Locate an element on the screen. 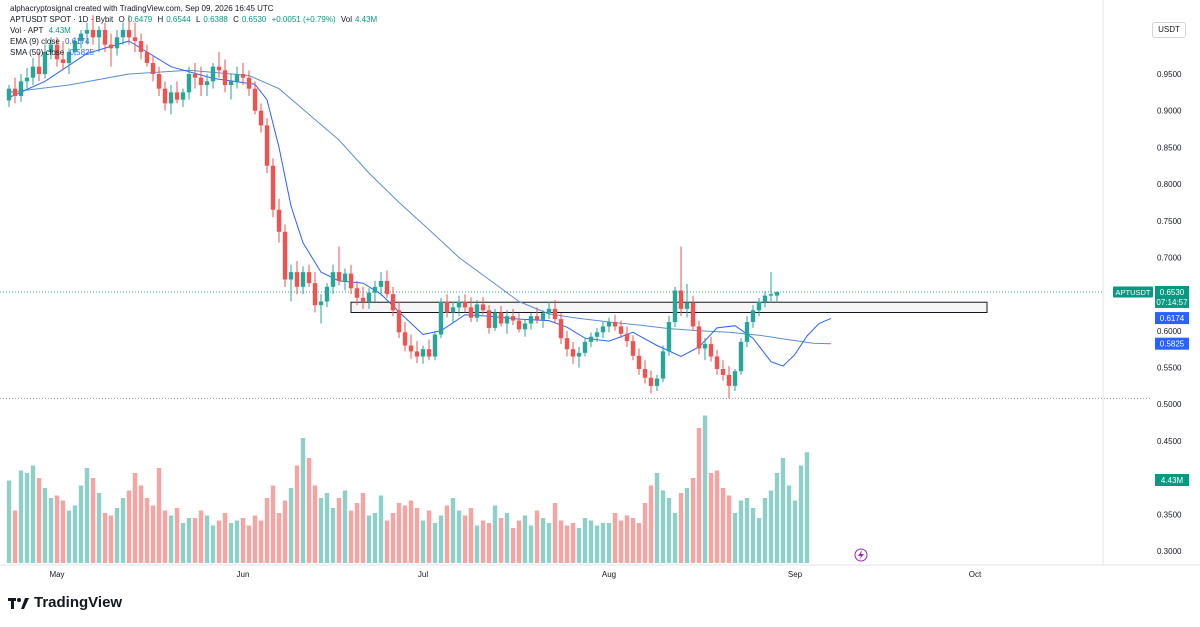  open-value: 0.6479 is located at coordinates (140, 19).